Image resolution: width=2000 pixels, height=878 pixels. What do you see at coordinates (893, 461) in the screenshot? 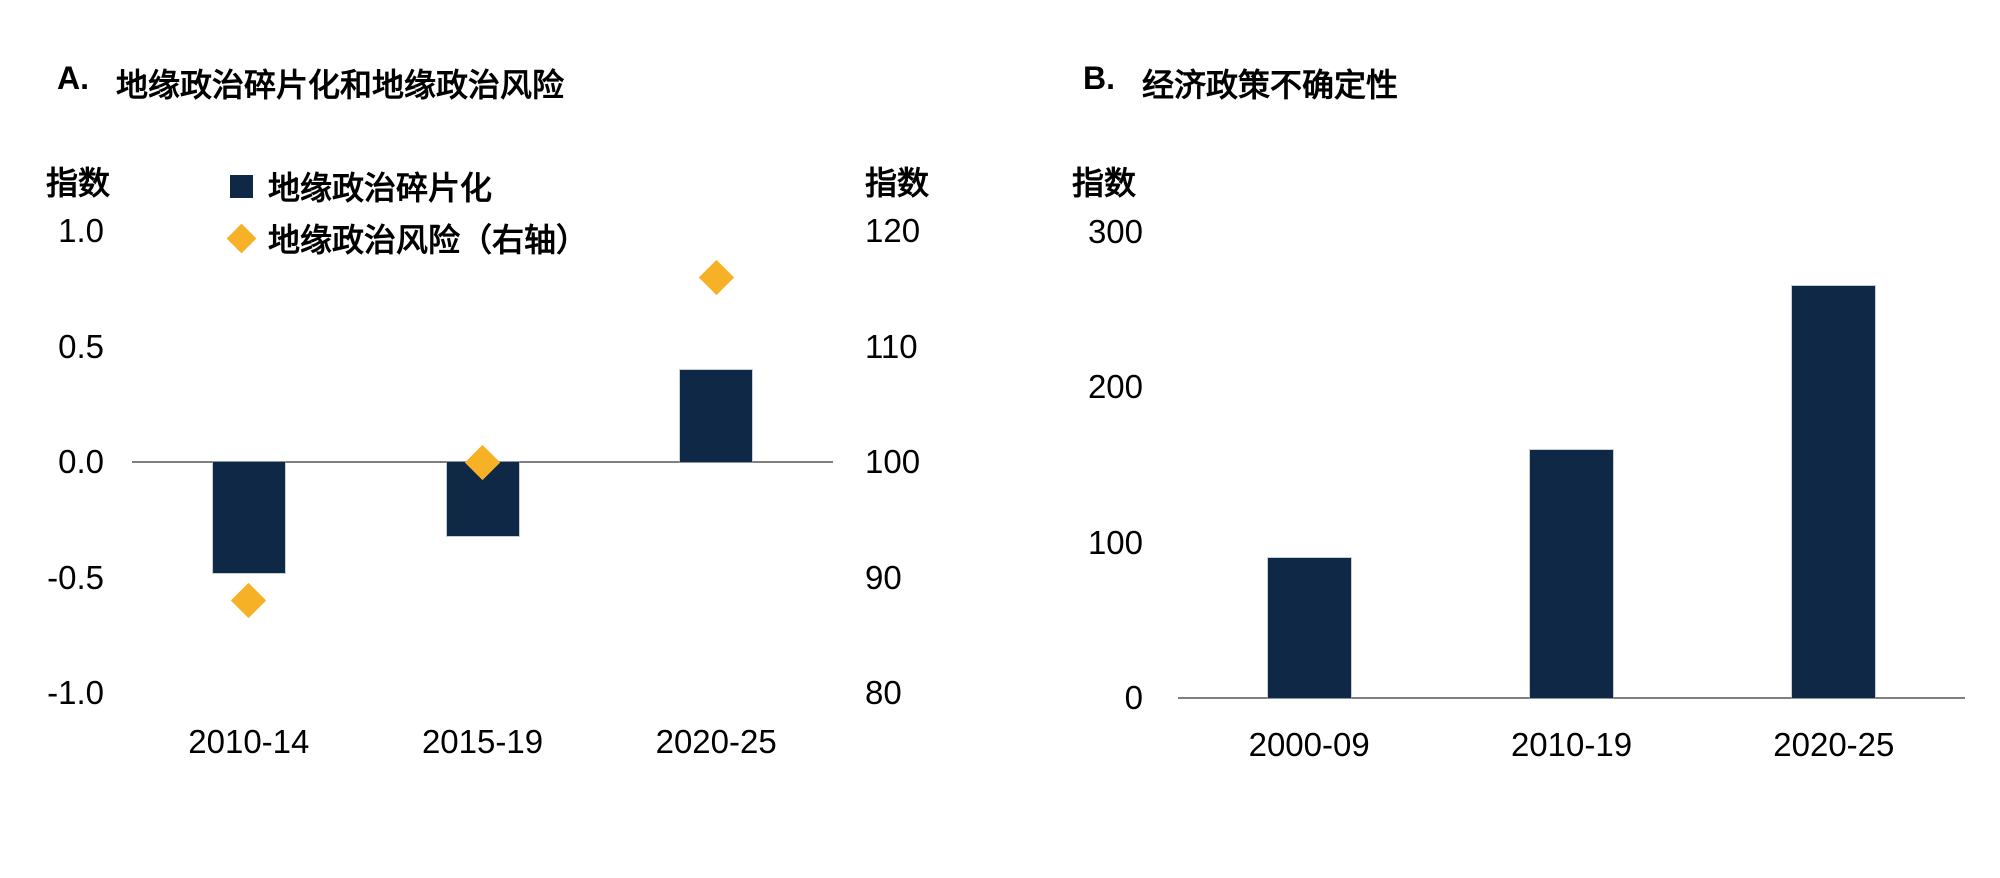
I see `panel-a-right-tick-100: 100` at bounding box center [893, 461].